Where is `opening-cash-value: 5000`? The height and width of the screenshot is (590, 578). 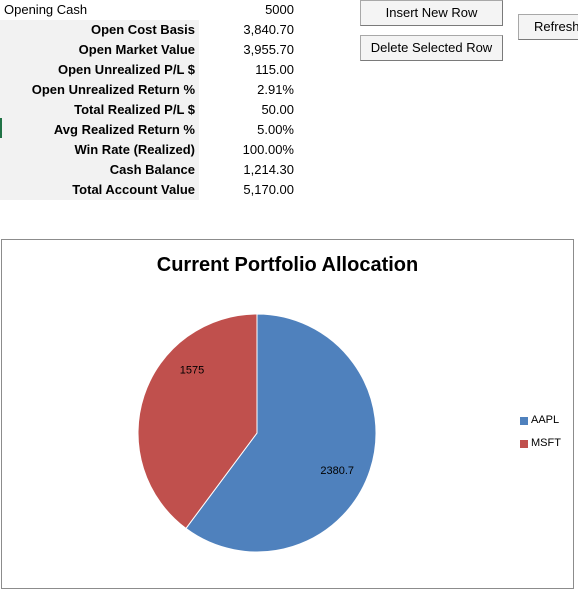
opening-cash-value: 5000 is located at coordinates (279, 9).